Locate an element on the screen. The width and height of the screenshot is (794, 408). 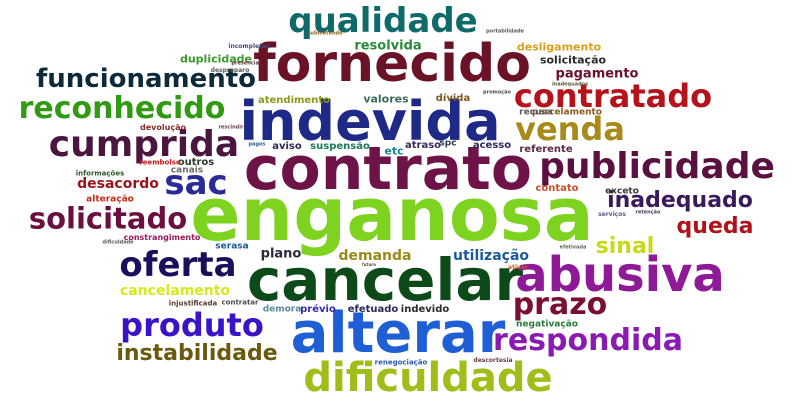
cloud-word: canais is located at coordinates (187, 170).